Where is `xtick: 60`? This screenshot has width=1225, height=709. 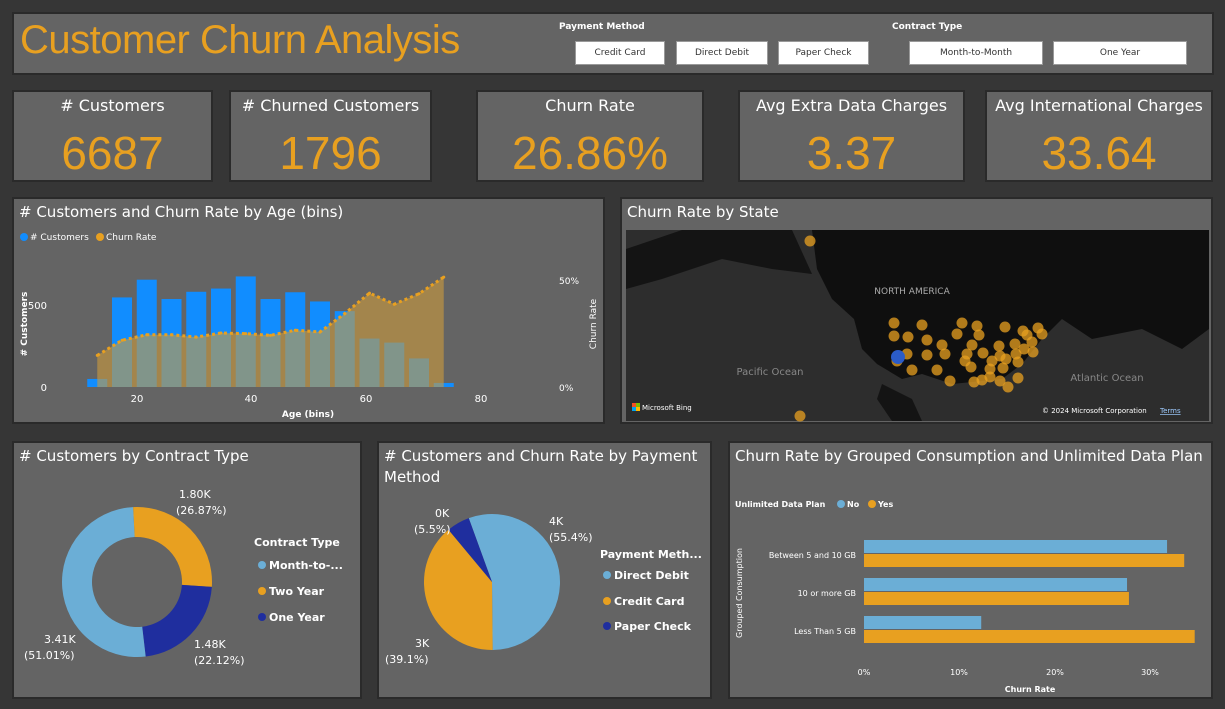
xtick: 60 is located at coordinates (366, 399).